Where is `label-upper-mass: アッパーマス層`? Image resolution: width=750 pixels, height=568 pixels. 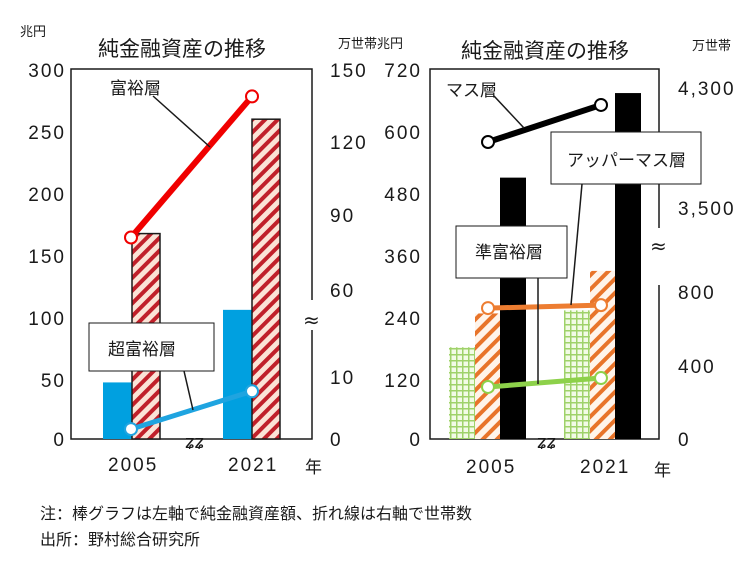 label-upper-mass: アッパーマス層 is located at coordinates (626, 161).